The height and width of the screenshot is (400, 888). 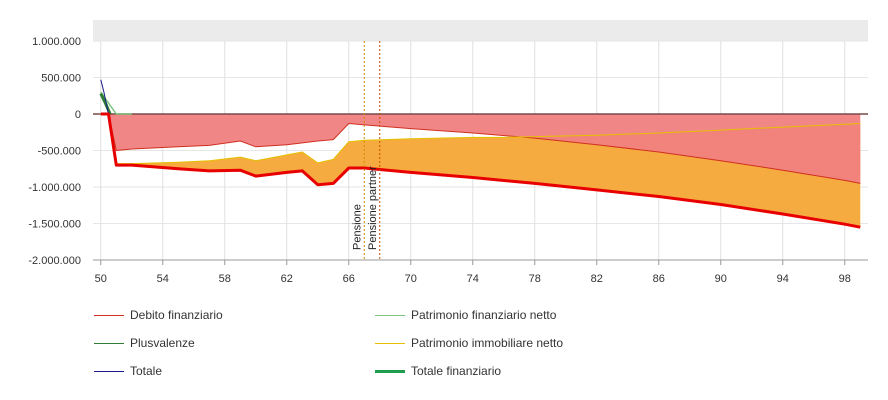 What do you see at coordinates (176, 315) in the screenshot?
I see `legend-label: Debito finanziario` at bounding box center [176, 315].